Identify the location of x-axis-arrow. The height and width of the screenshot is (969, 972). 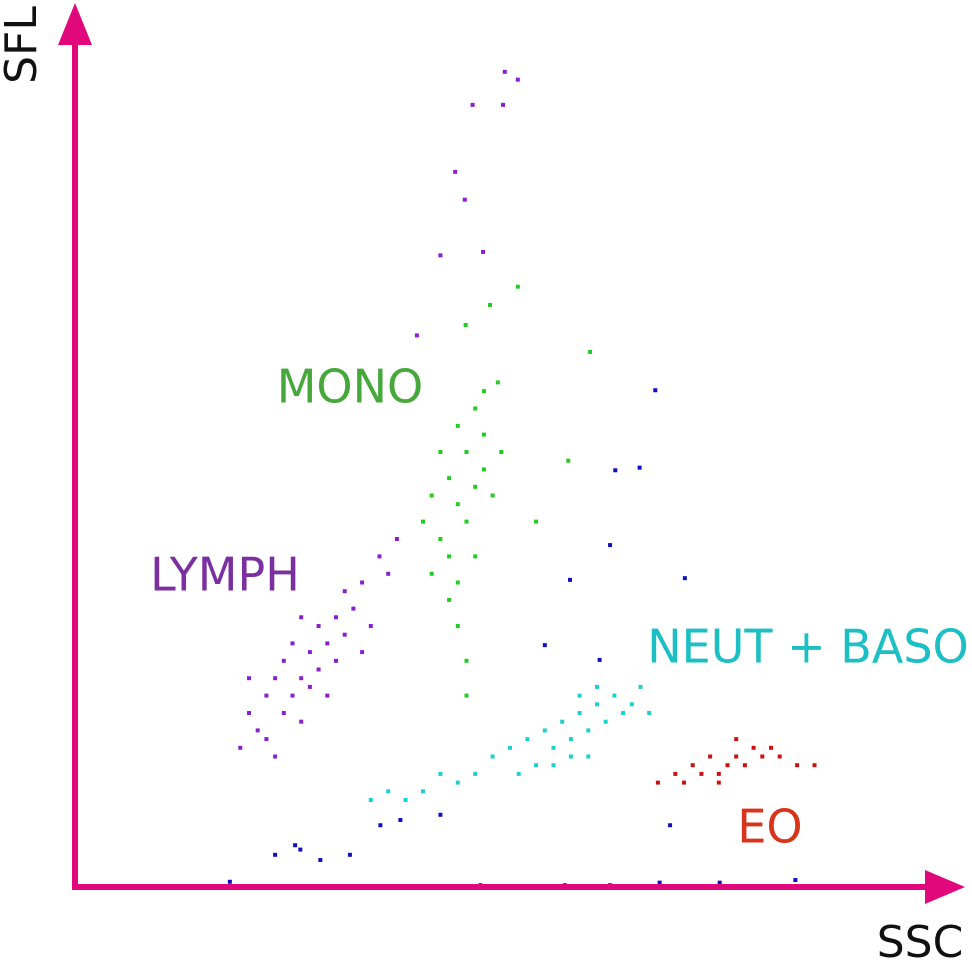
(945, 887).